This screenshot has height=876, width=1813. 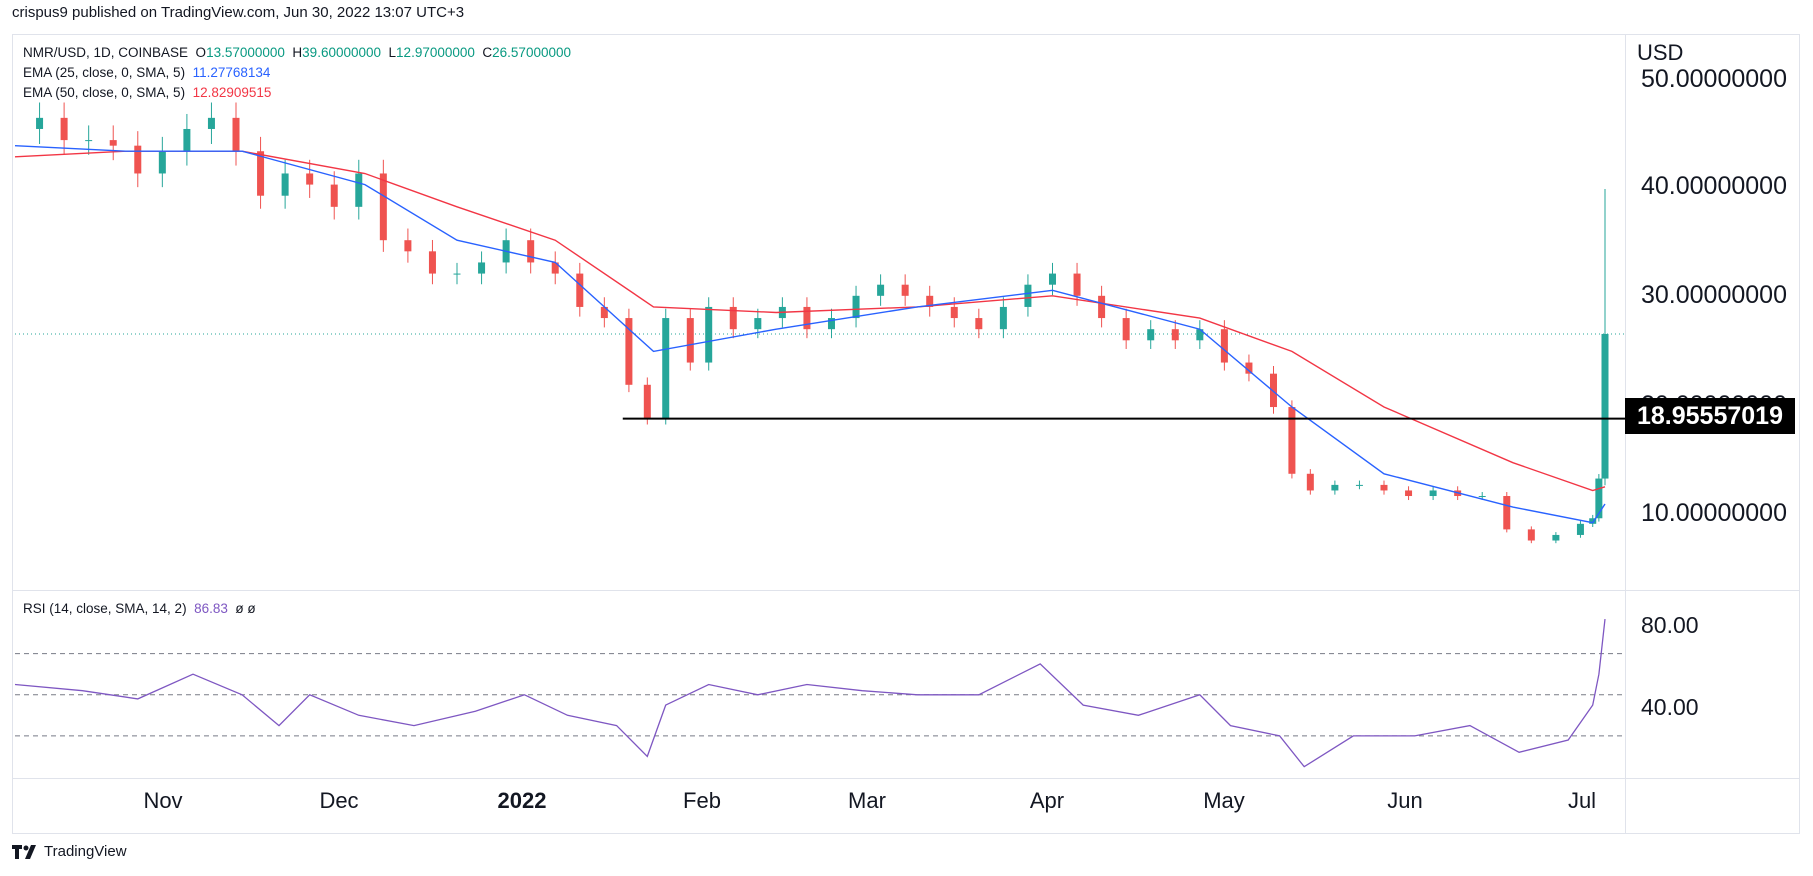 I want to click on month-tick: Jun, so click(x=1405, y=800).